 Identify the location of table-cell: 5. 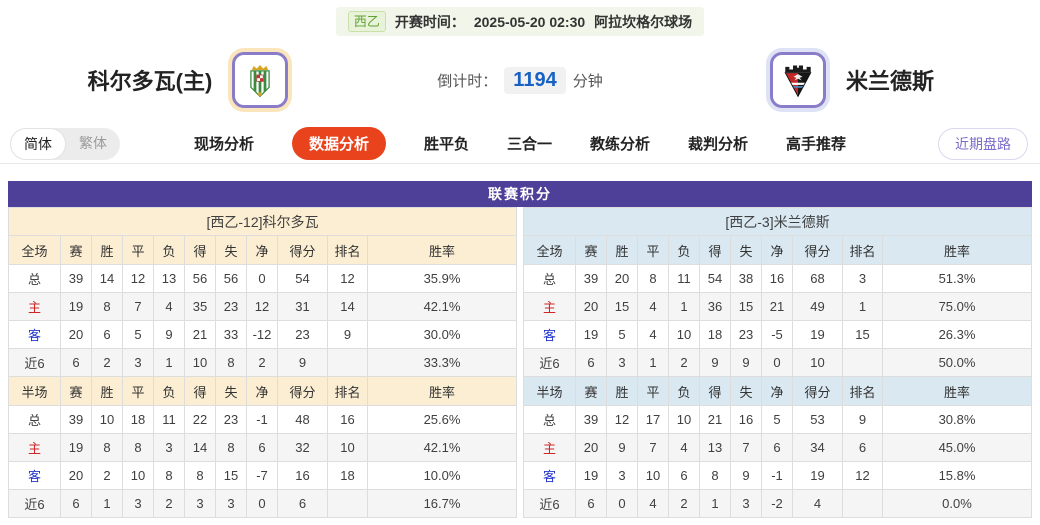
(622, 334).